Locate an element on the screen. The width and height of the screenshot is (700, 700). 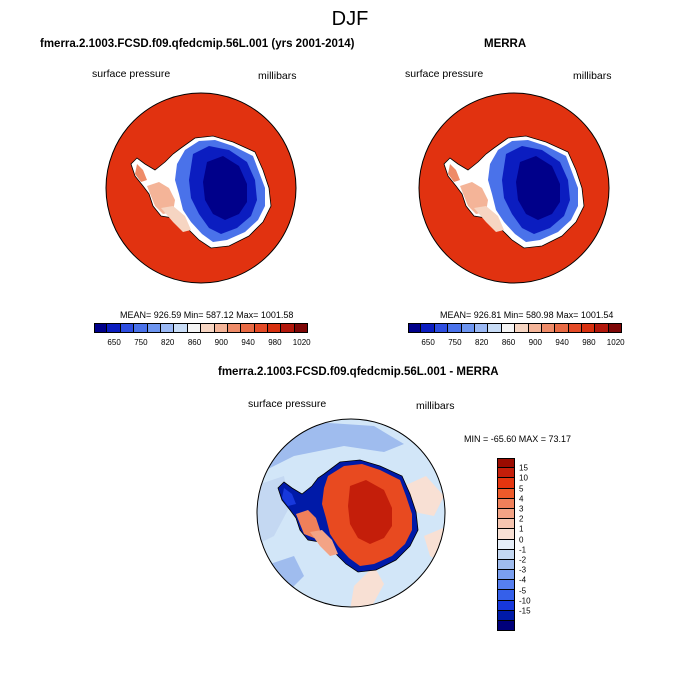
colorbar-tick-label: 15 is located at coordinates (523, 468).